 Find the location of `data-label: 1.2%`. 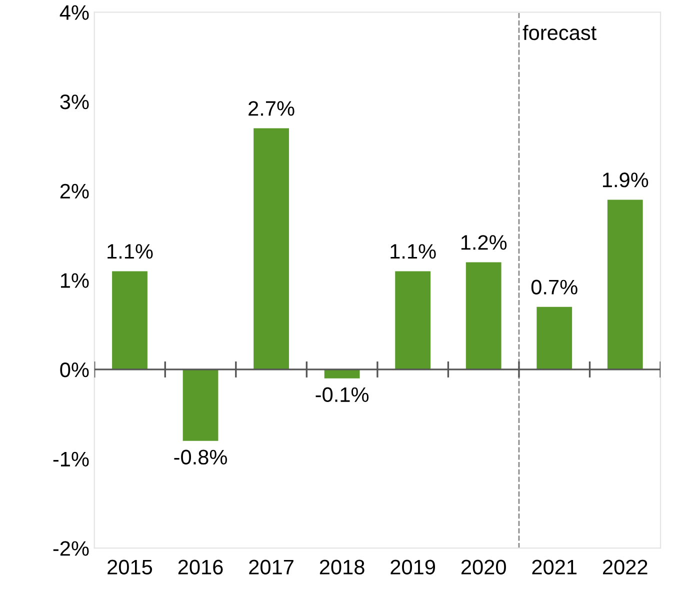

data-label: 1.2% is located at coordinates (484, 242).